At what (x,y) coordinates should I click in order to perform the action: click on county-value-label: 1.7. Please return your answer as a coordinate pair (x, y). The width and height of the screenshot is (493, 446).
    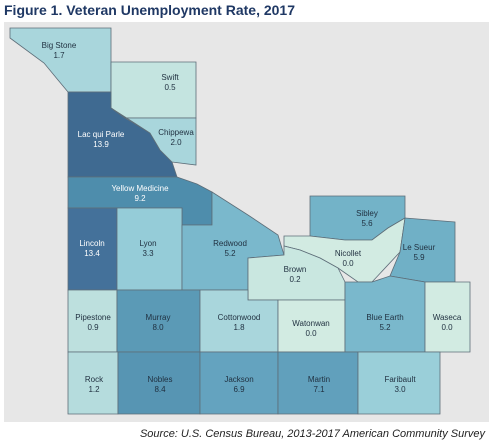
    Looking at the image, I should click on (59, 55).